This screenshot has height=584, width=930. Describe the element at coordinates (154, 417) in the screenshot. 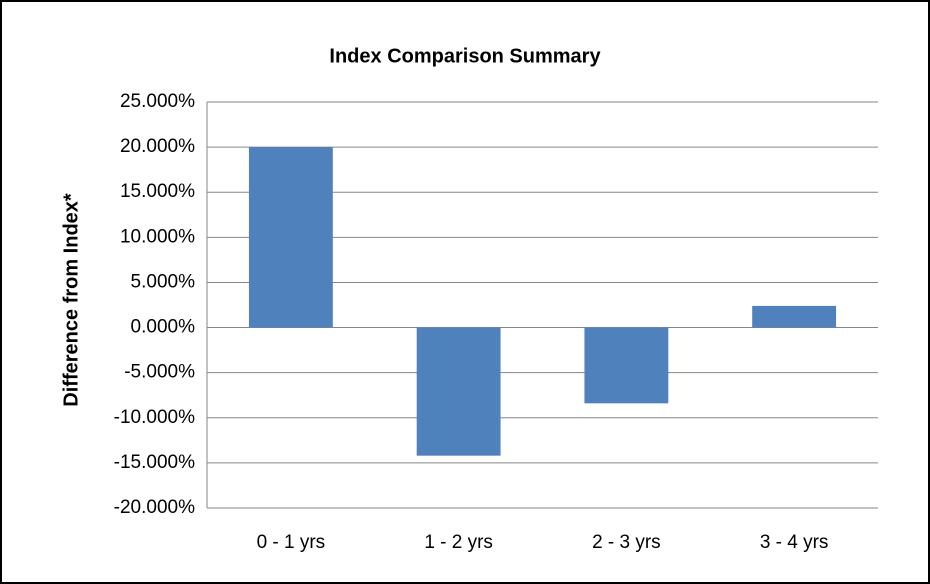

I see `y-tick-label: -10.000%` at that location.